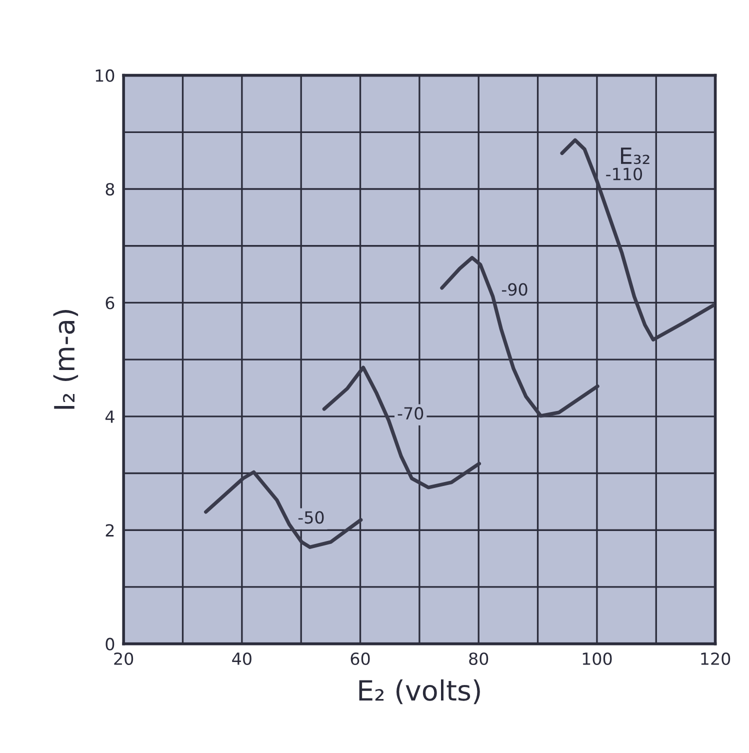 The width and height of the screenshot is (749, 753). Describe the element at coordinates (124, 659) in the screenshot. I see `x-tick-label: 20` at that location.